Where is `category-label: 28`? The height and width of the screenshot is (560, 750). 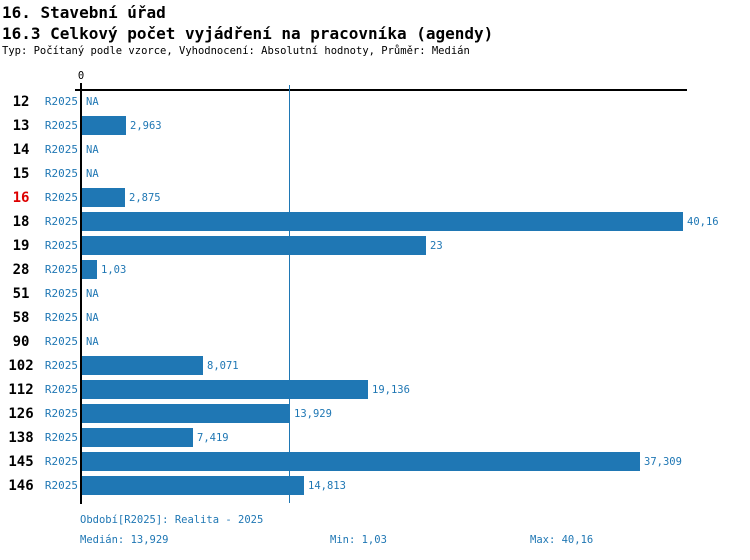 category-label: 28 is located at coordinates (21, 270).